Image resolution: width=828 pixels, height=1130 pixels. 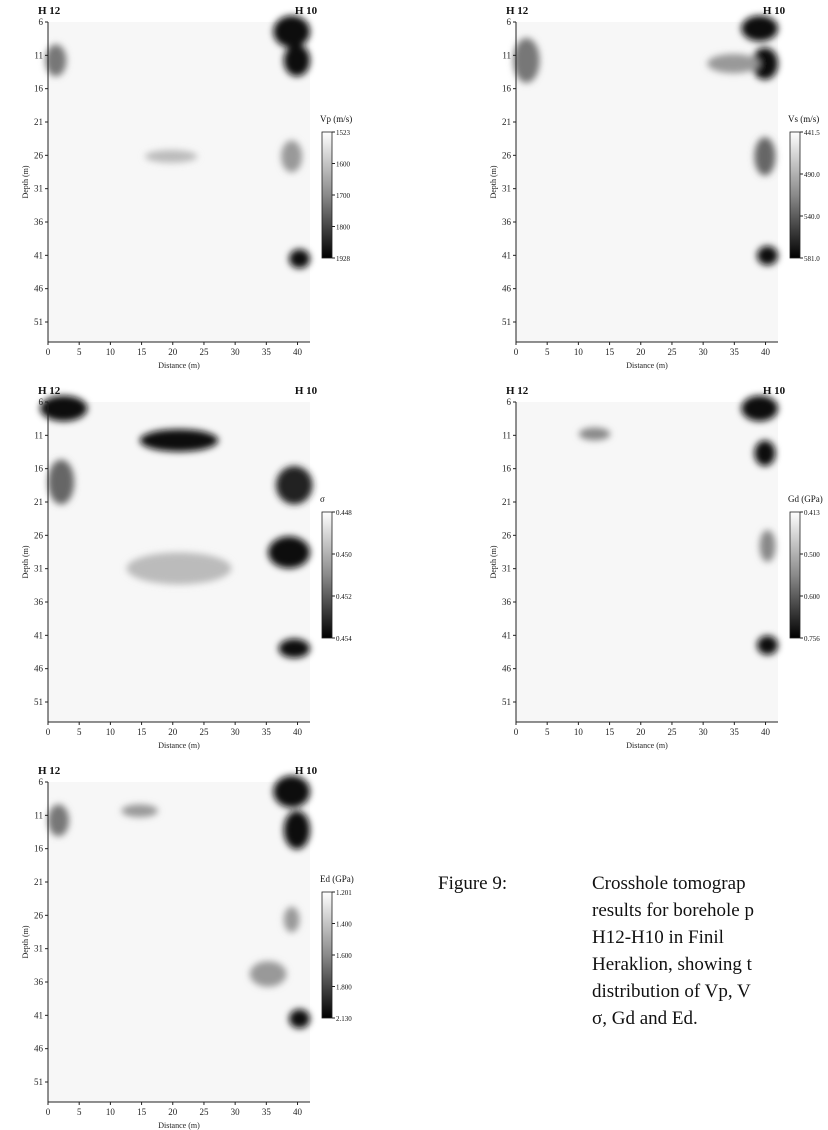 What do you see at coordinates (343, 259) in the screenshot?
I see `colorbar-label: 1928` at bounding box center [343, 259].